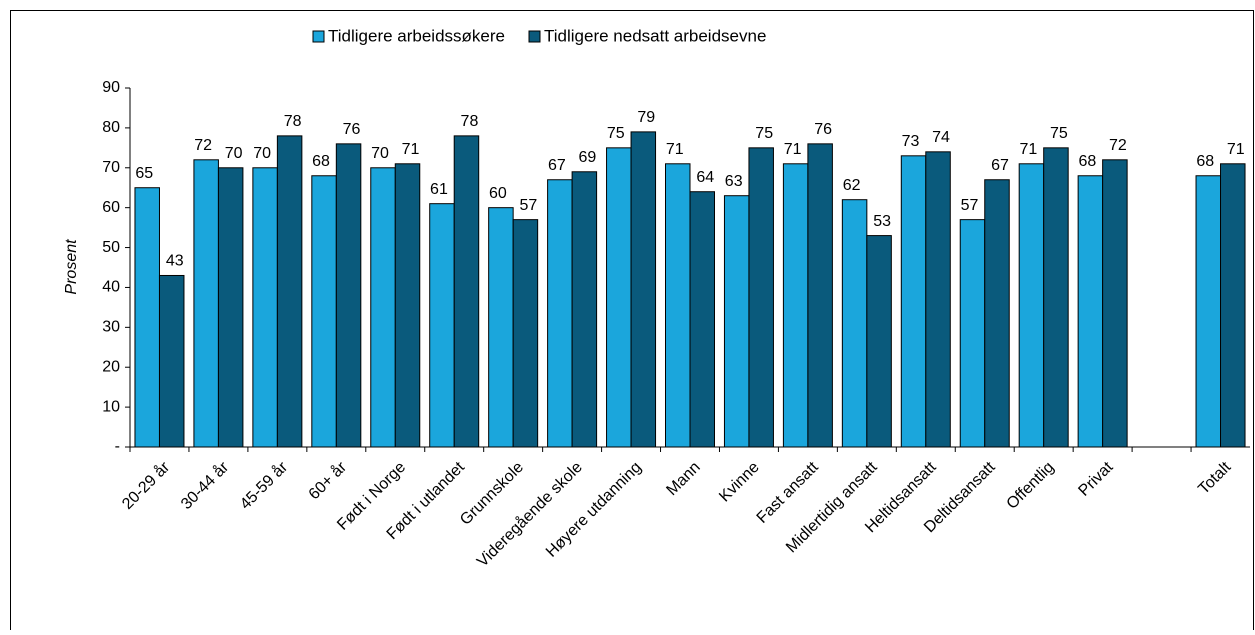 The image size is (1255, 635). Describe the element at coordinates (941, 137) in the screenshot. I see `data-label: 74` at that location.